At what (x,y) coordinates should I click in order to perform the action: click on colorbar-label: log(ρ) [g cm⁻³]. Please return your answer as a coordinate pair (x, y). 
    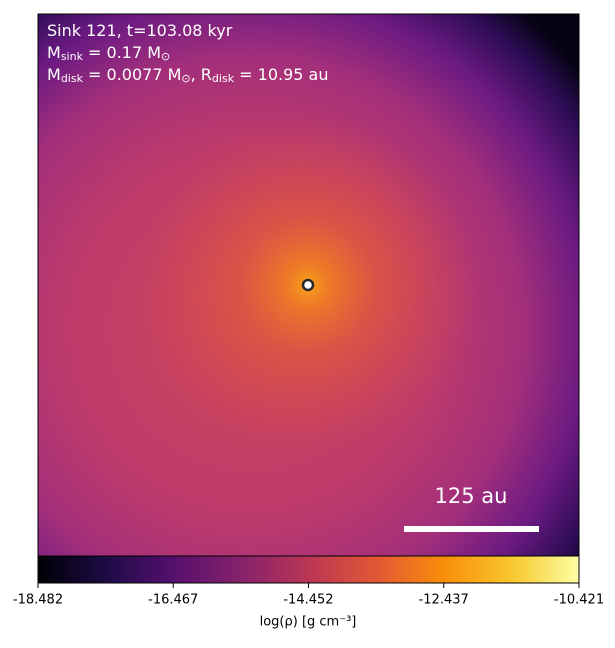
    Looking at the image, I should click on (308, 622).